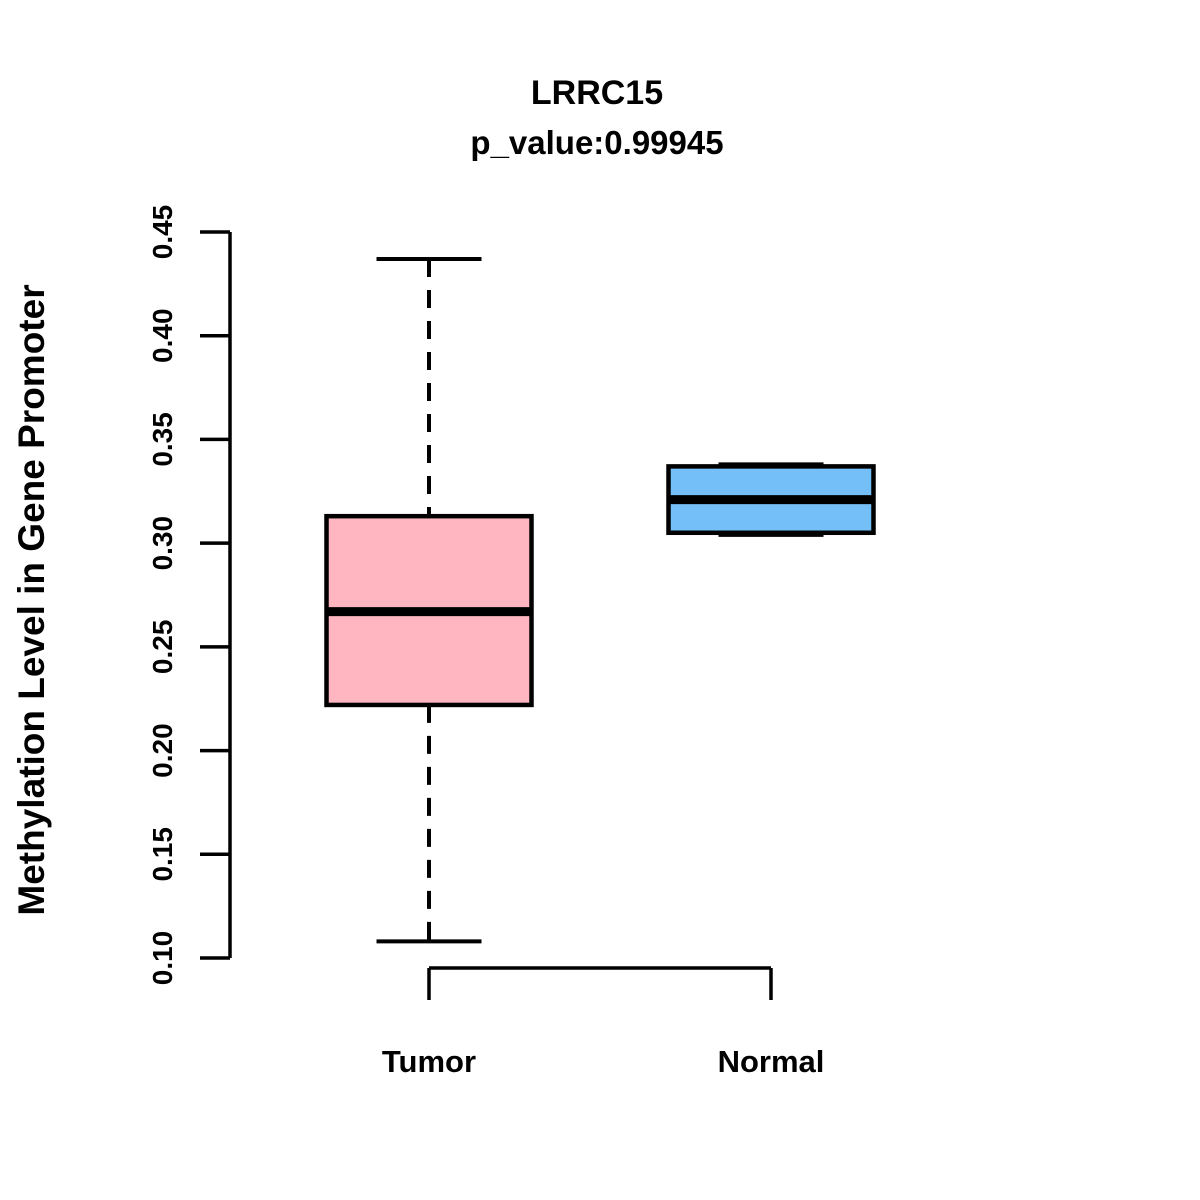 Image resolution: width=1200 pixels, height=1200 pixels. Describe the element at coordinates (162, 439) in the screenshot. I see `y-tick-label: 0.35` at that location.